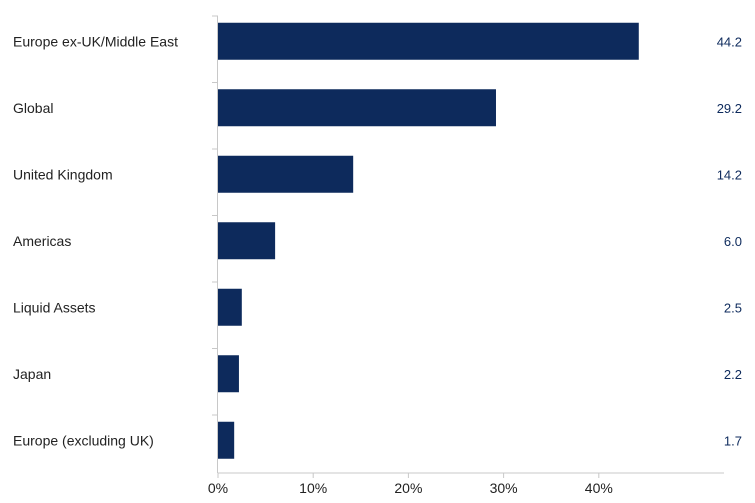  What do you see at coordinates (218, 488) in the screenshot?
I see `x-tick-label: 0%` at bounding box center [218, 488].